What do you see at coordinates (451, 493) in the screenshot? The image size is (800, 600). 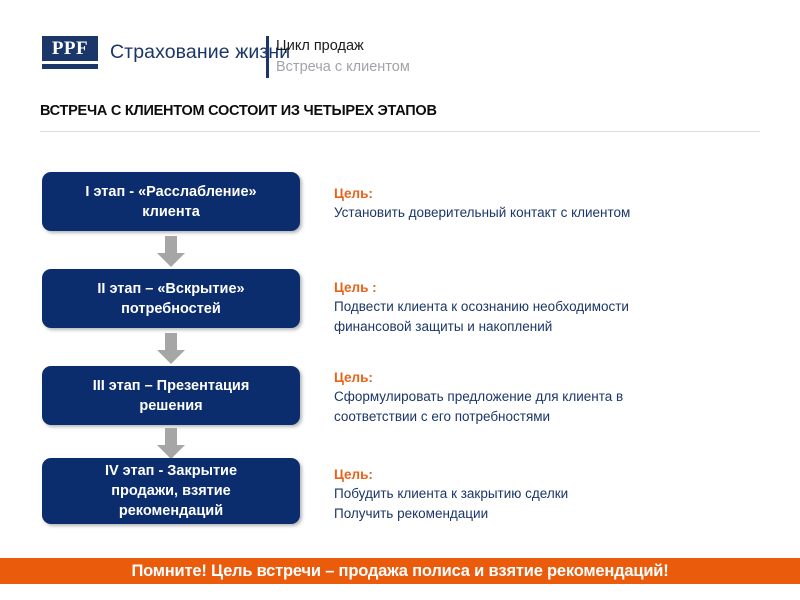 I see `goal-text-4-line-1: Побудить клиента к закрытию сделки` at bounding box center [451, 493].